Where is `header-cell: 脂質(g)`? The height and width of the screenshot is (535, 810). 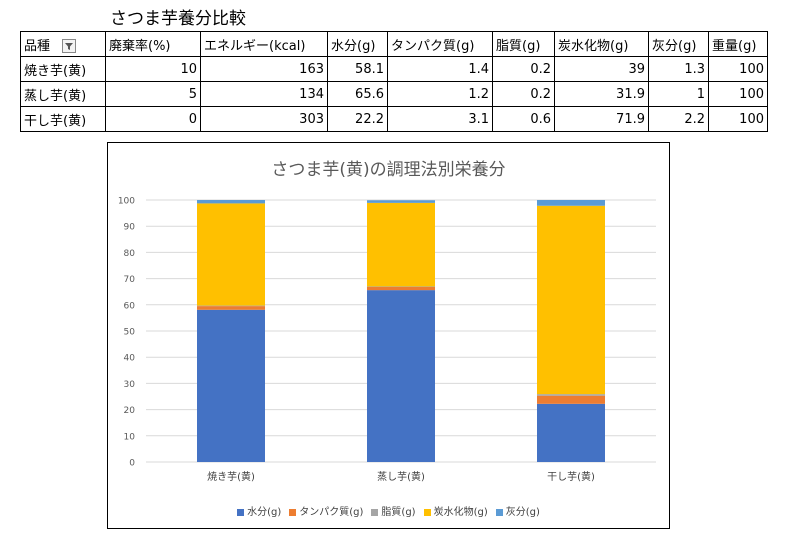 header-cell: 脂質(g) is located at coordinates (523, 44).